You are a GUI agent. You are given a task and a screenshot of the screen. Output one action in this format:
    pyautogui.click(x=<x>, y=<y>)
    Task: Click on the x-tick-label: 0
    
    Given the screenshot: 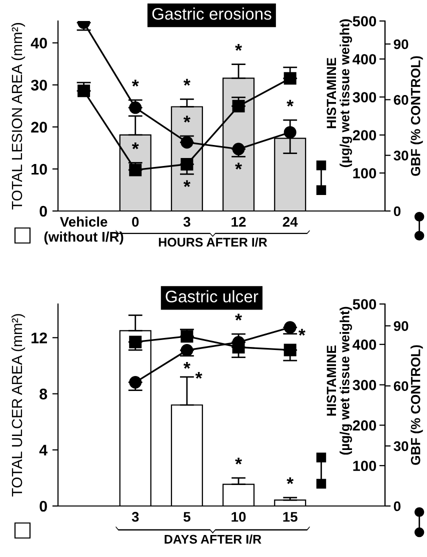 What is the action you would take?
    pyautogui.click(x=135, y=221)
    